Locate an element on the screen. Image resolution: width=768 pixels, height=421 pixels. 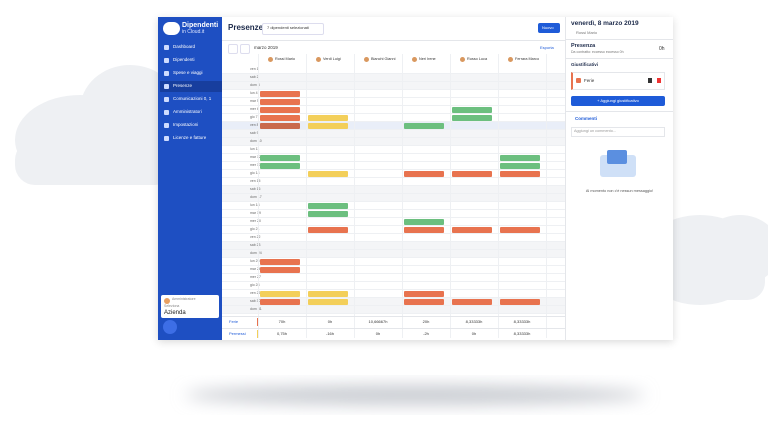
menu-item: Impostazioni is located at coordinates (186, 124).